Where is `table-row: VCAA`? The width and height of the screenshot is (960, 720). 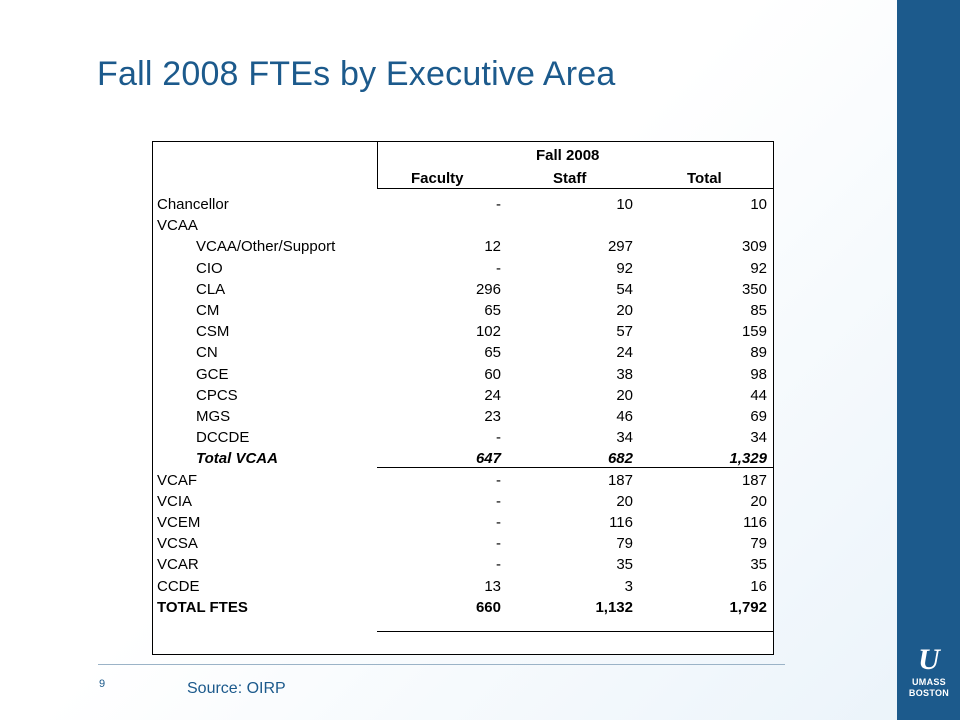 table-row: VCAA is located at coordinates (463, 225).